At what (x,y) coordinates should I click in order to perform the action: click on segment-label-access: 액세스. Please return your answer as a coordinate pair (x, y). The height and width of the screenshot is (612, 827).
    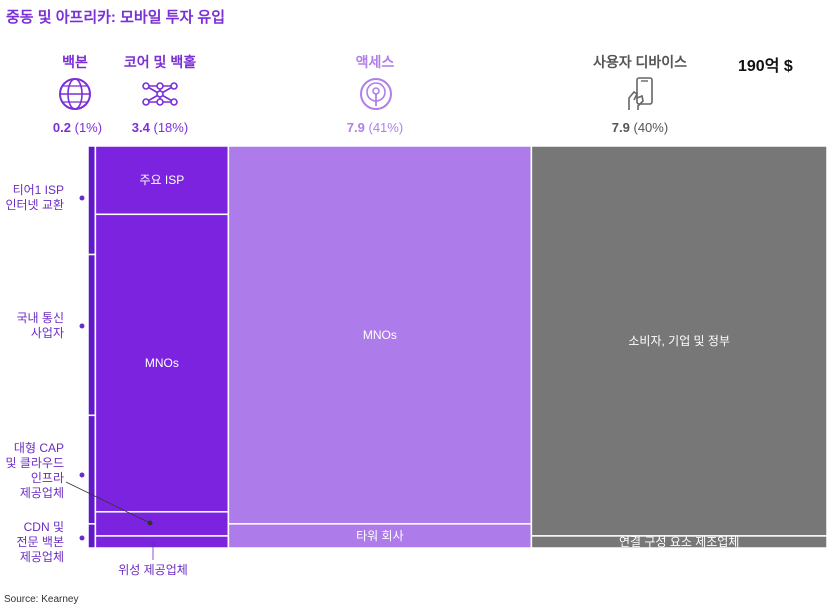
    Looking at the image, I should click on (375, 62).